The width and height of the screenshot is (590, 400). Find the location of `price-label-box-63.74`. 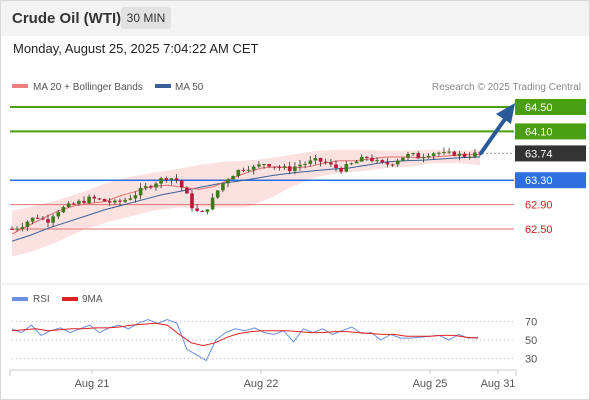

price-label-box-63.74 is located at coordinates (550, 153).